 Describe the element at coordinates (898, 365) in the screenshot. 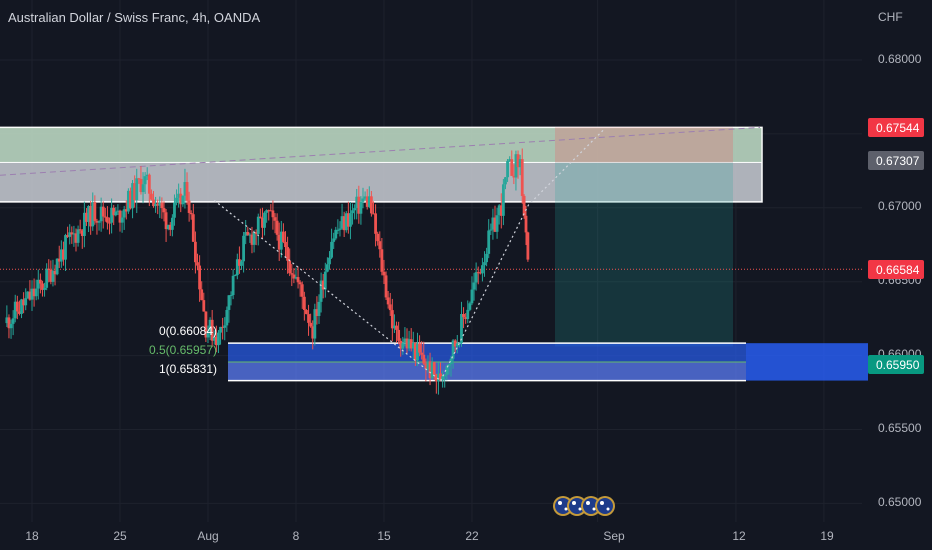

I see `fib-price-tag: 0.65950` at that location.